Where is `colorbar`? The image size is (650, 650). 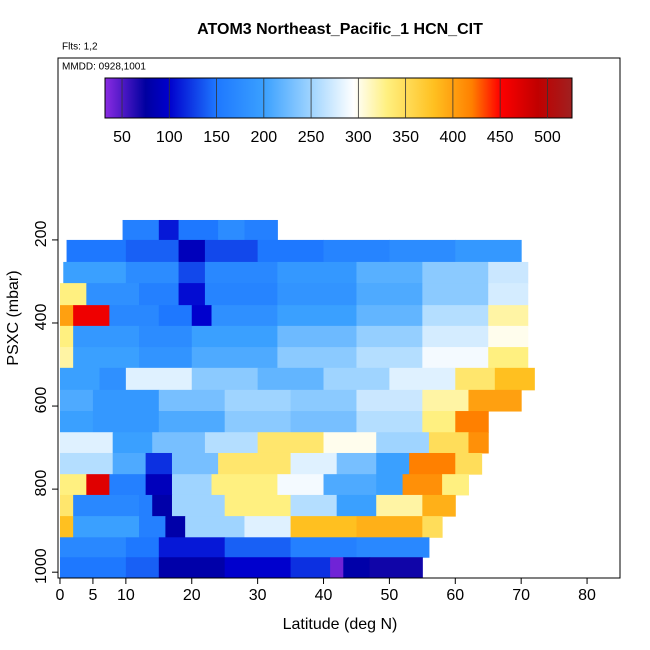
colorbar is located at coordinates (338, 98).